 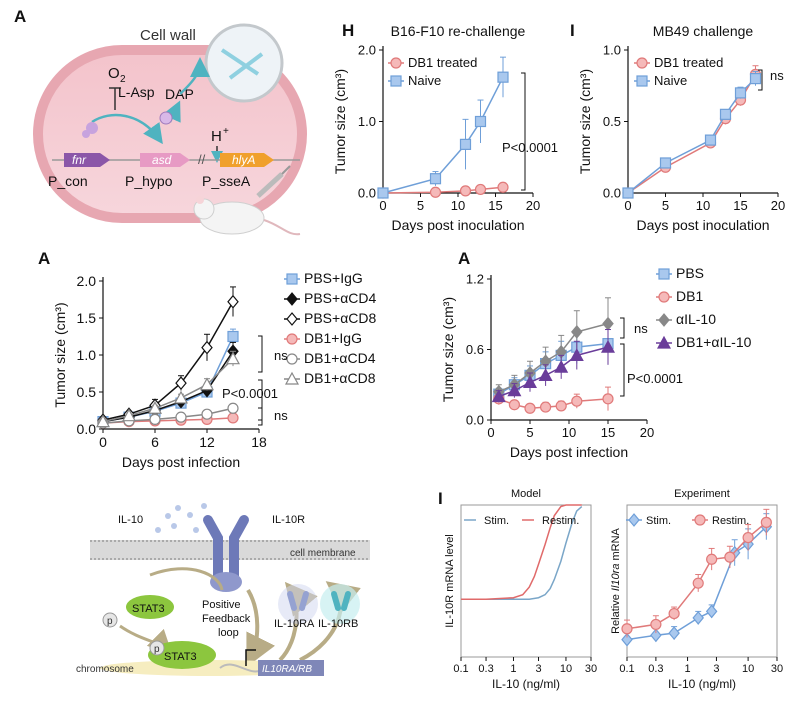 What do you see at coordinates (655, 669) in the screenshot?
I see `x-tick-label: 0.3` at bounding box center [655, 669].